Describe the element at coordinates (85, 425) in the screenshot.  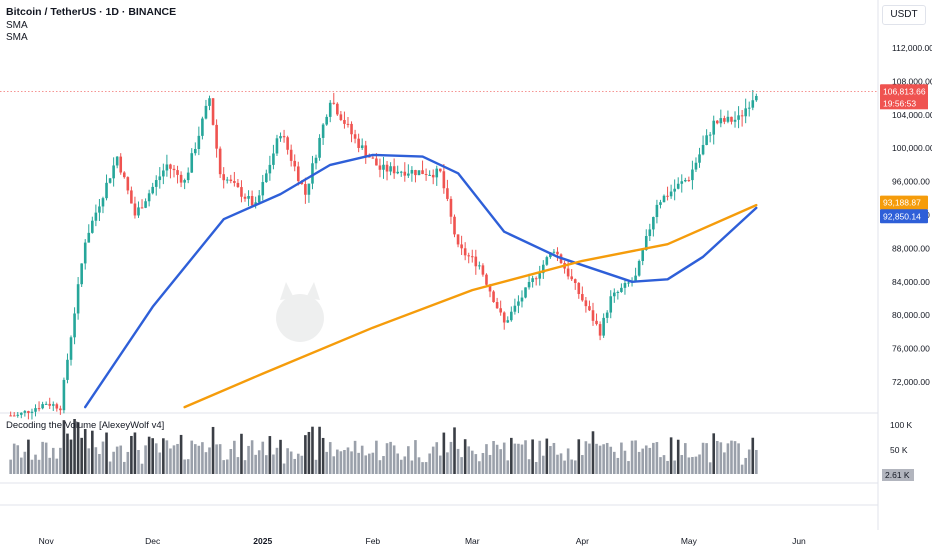
I see `volume-indicator-title: Decoding the Volume [AlexeyWolf v4]` at that location.